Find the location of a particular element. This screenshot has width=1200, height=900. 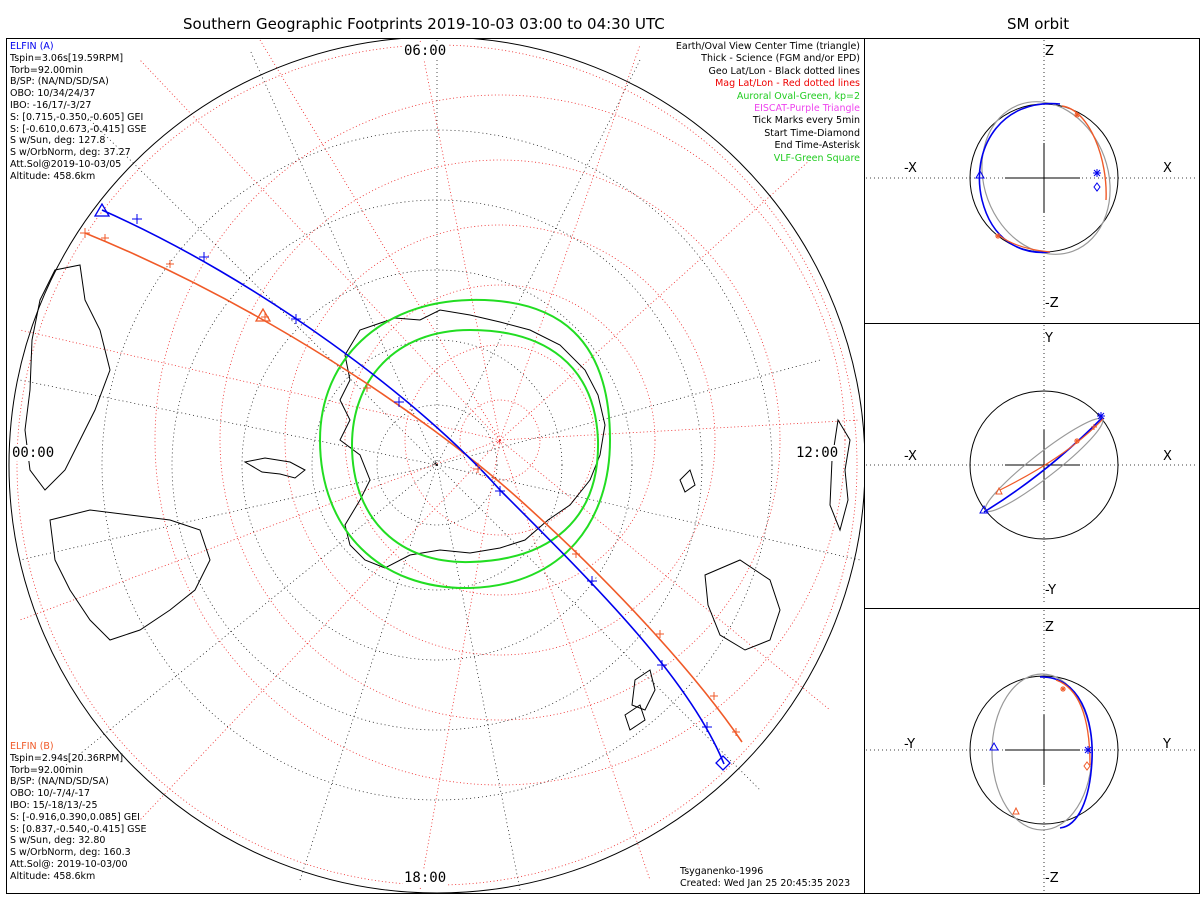

orbit-xz-right-label: X is located at coordinates (1167, 168).